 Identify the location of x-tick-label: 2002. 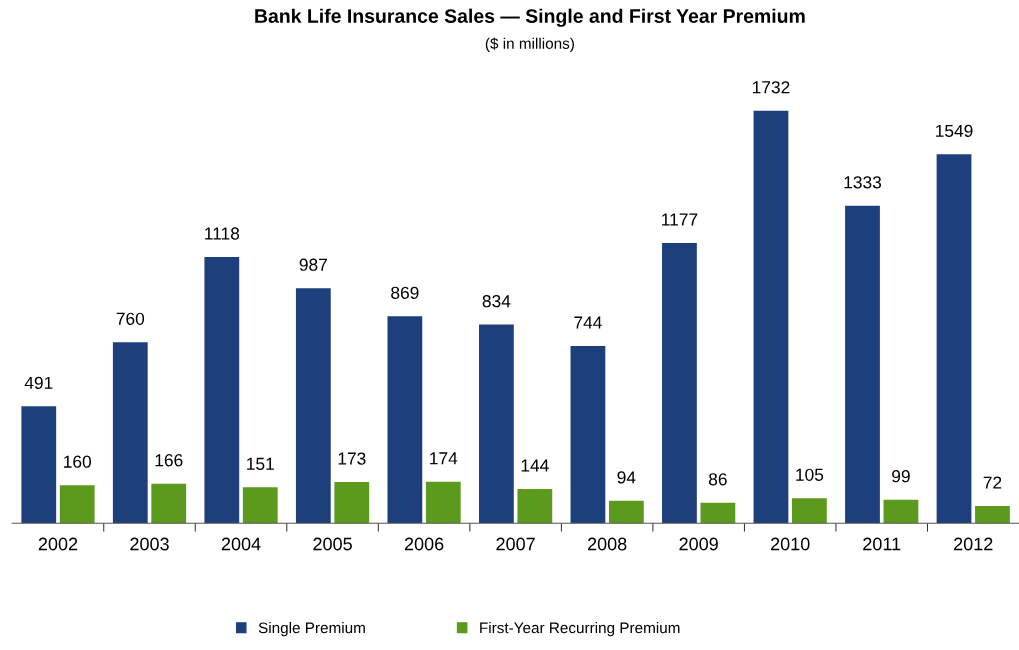
(58, 544).